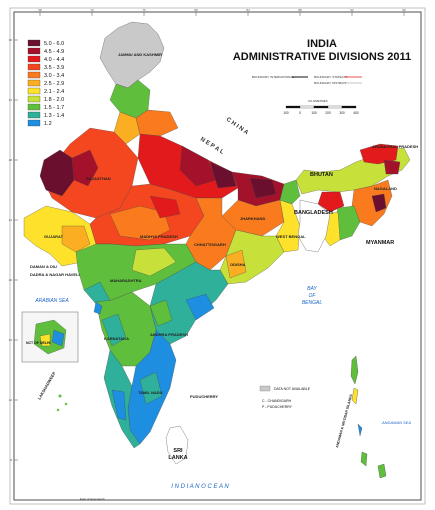 The height and width of the screenshot is (510, 435). What do you see at coordinates (54, 60) in the screenshot?
I see `legend-label-2: 4.0 - 4.4` at bounding box center [54, 60].